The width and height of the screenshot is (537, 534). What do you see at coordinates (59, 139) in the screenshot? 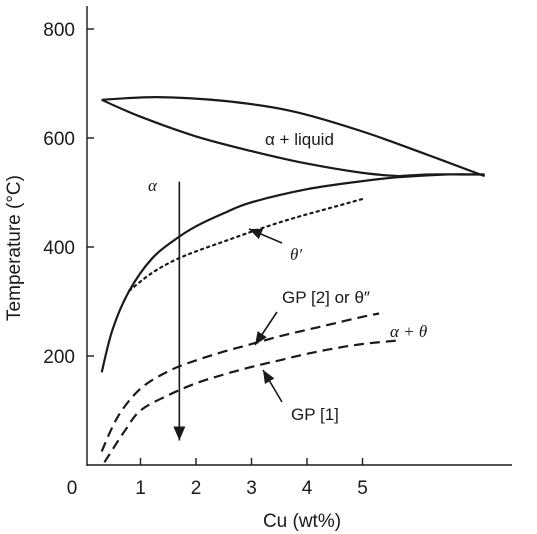
I see `y-tick-label-600: 600` at bounding box center [59, 139].